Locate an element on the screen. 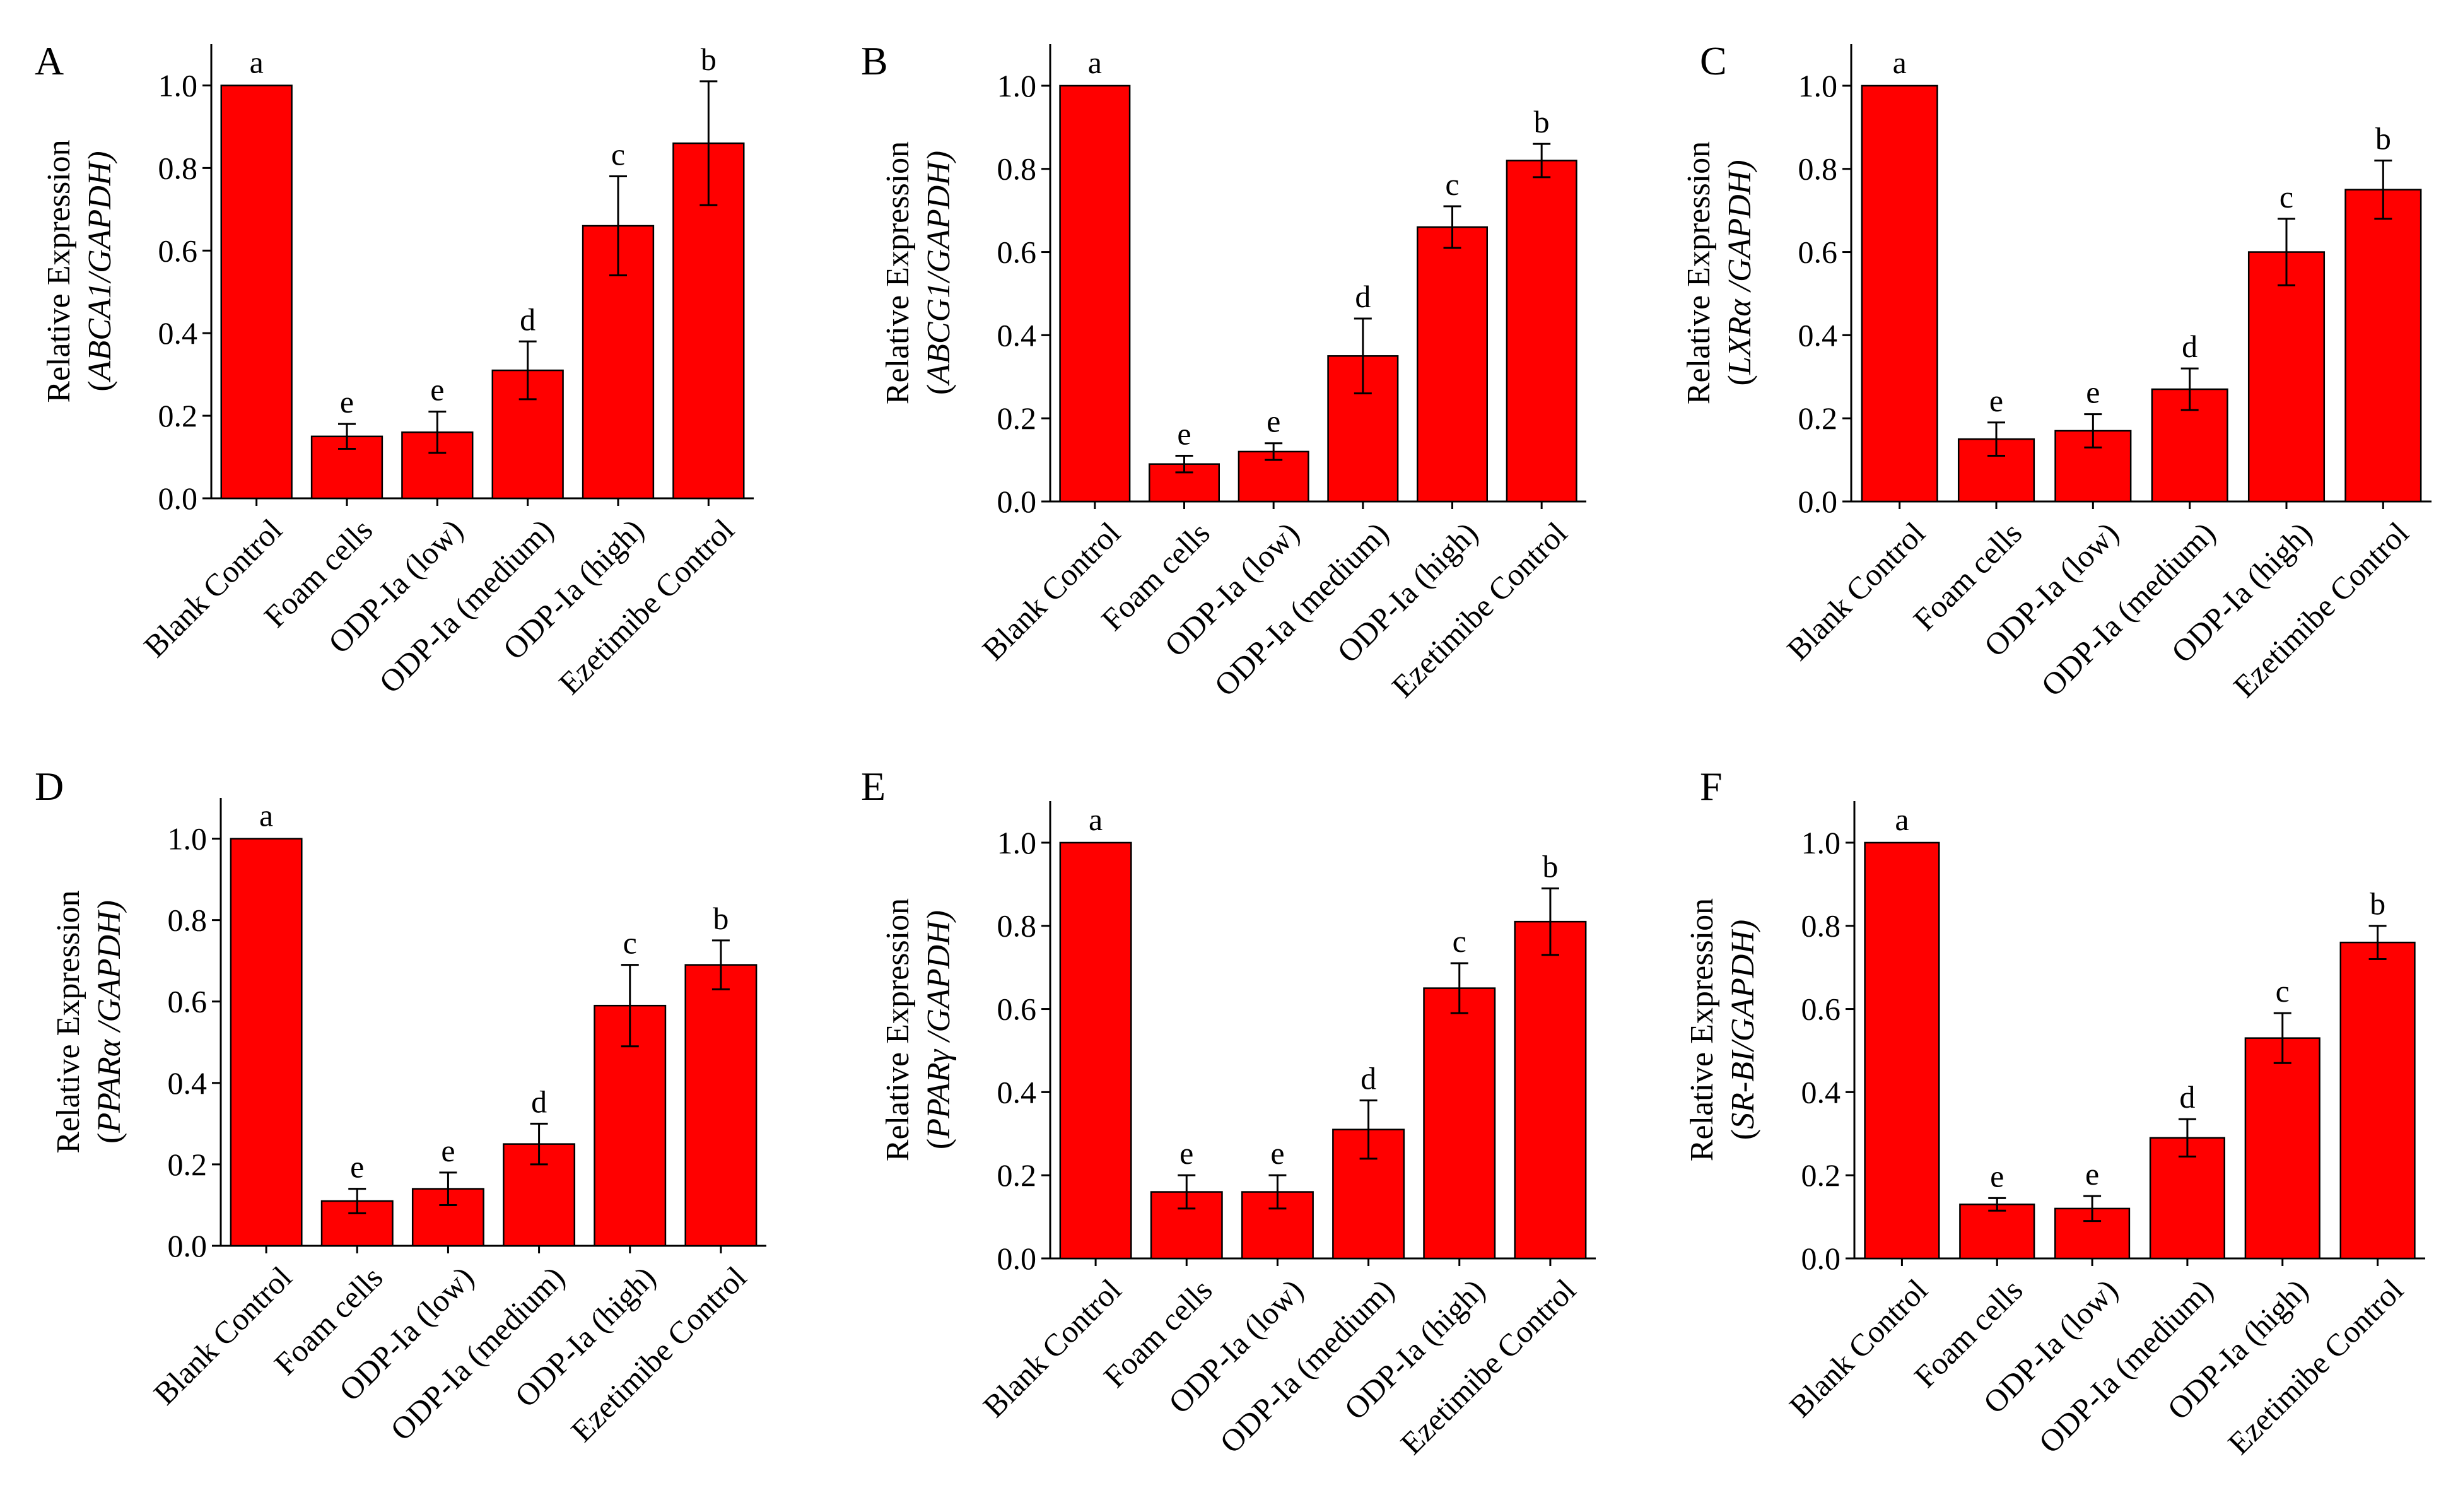 The width and height of the screenshot is (2458, 1512). panel-letter: B is located at coordinates (875, 60).